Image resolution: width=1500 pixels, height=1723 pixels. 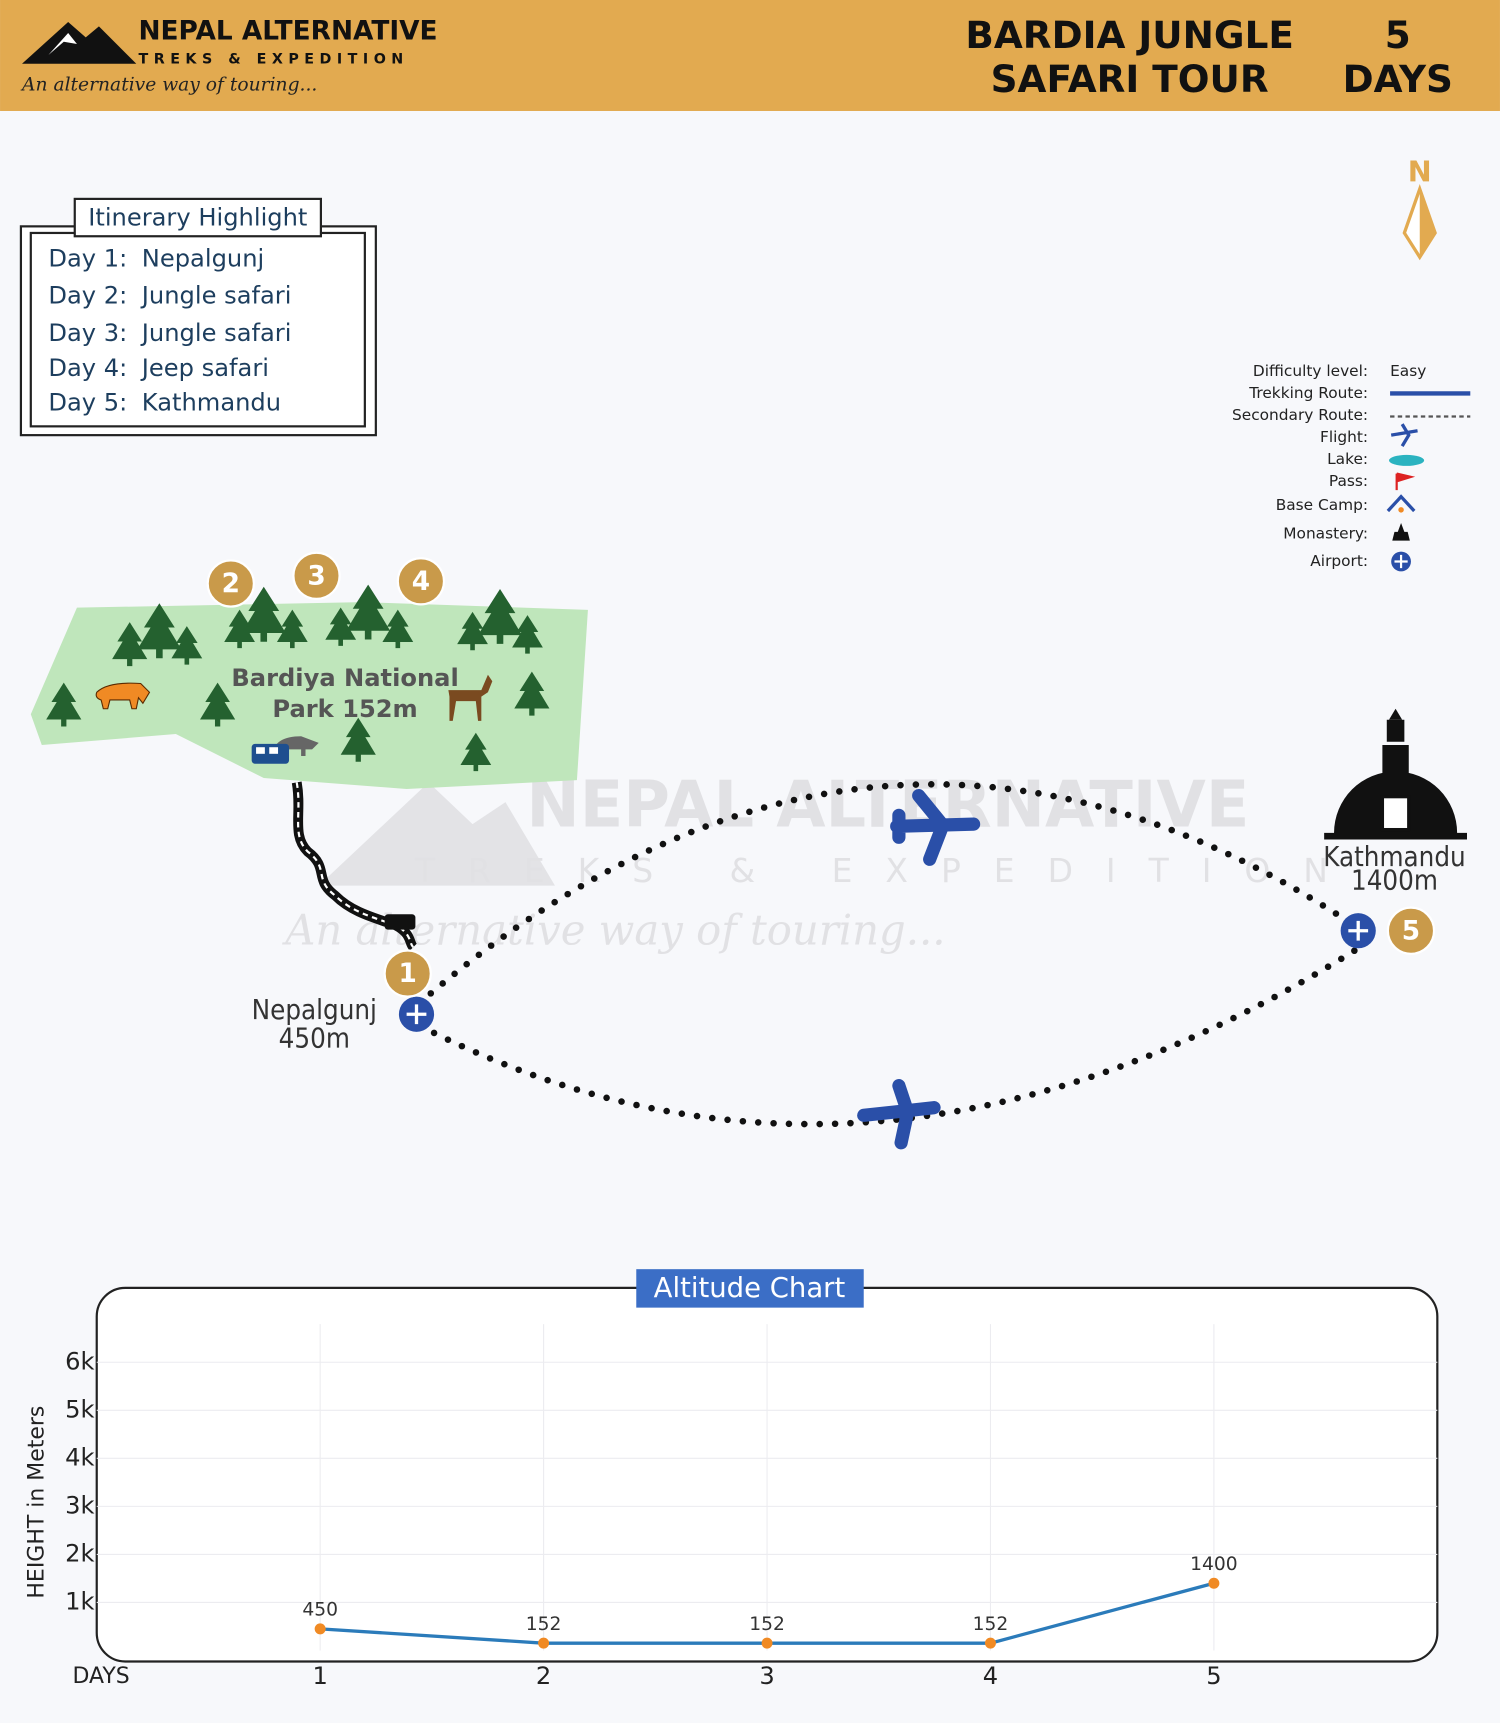 I want to click on chart-title-box, so click(x=750, y=1288).